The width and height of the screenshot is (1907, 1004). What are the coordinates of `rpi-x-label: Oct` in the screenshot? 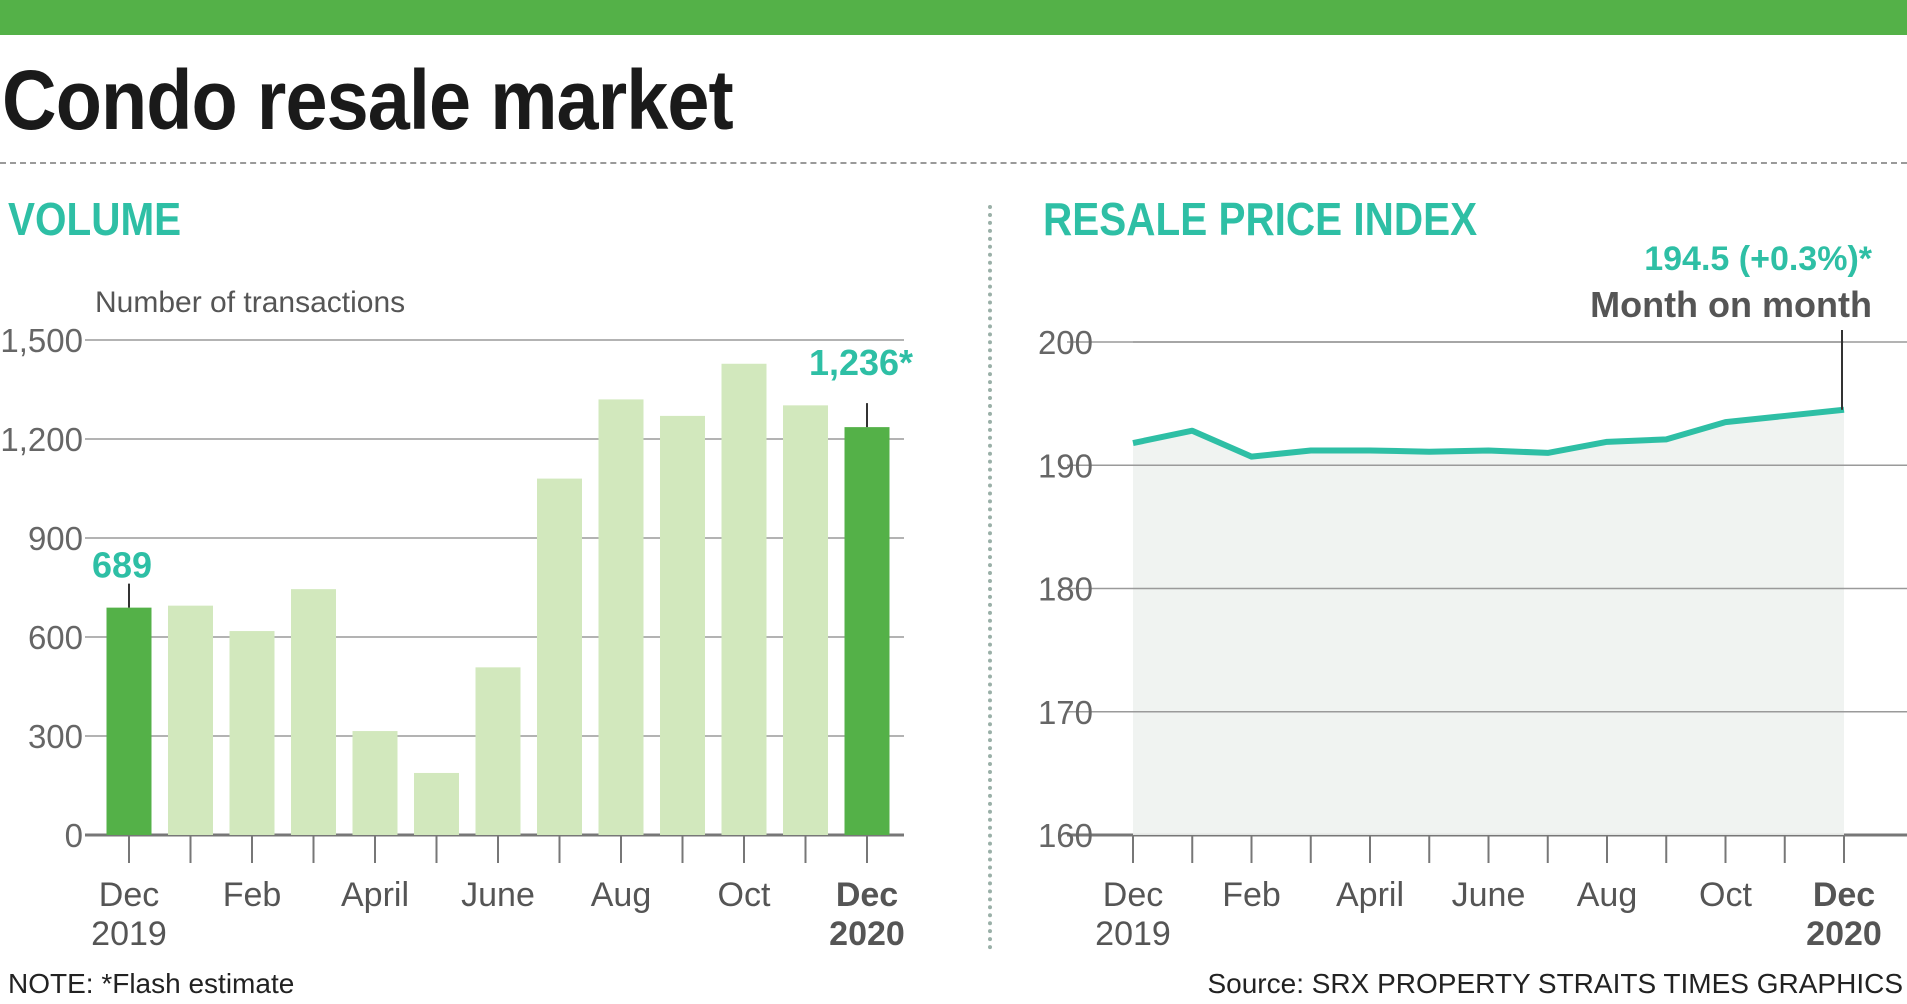 It's located at (1725, 895).